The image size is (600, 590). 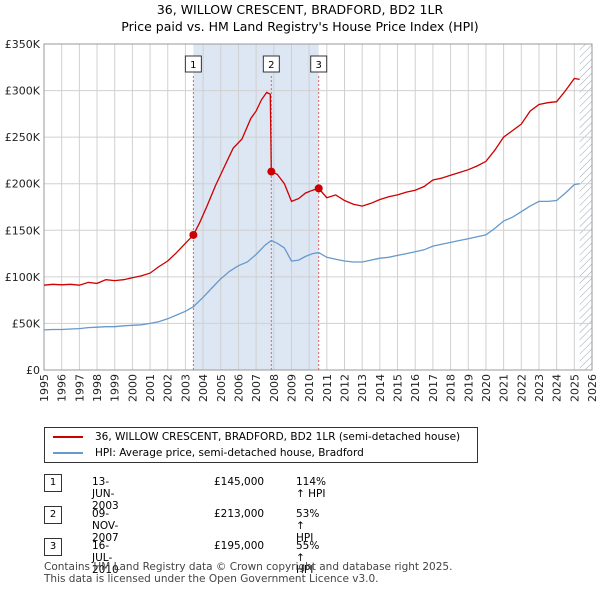 What do you see at coordinates (26, 323) in the screenshot?
I see `y-tick-label: £50K` at bounding box center [26, 323].